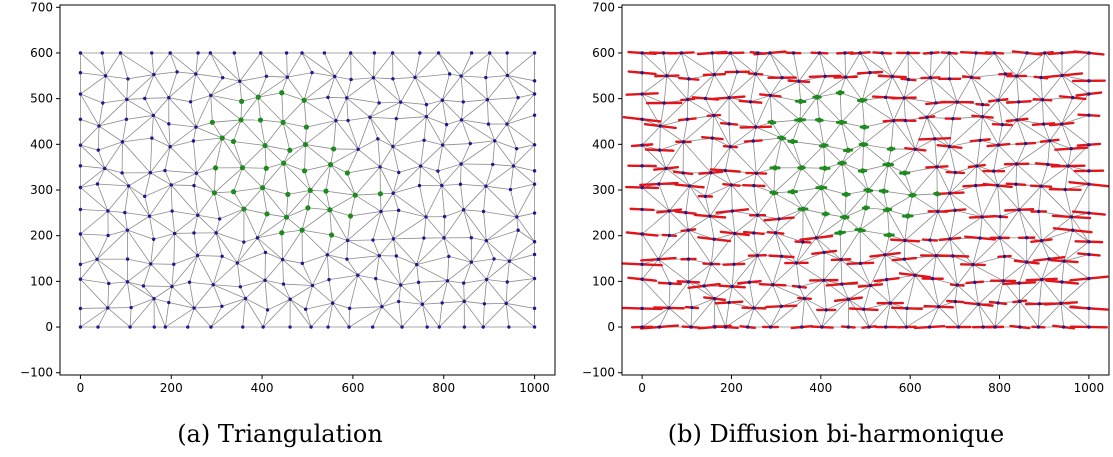  What do you see at coordinates (41, 236) in the screenshot?
I see `y-tick-label: 200` at bounding box center [41, 236].